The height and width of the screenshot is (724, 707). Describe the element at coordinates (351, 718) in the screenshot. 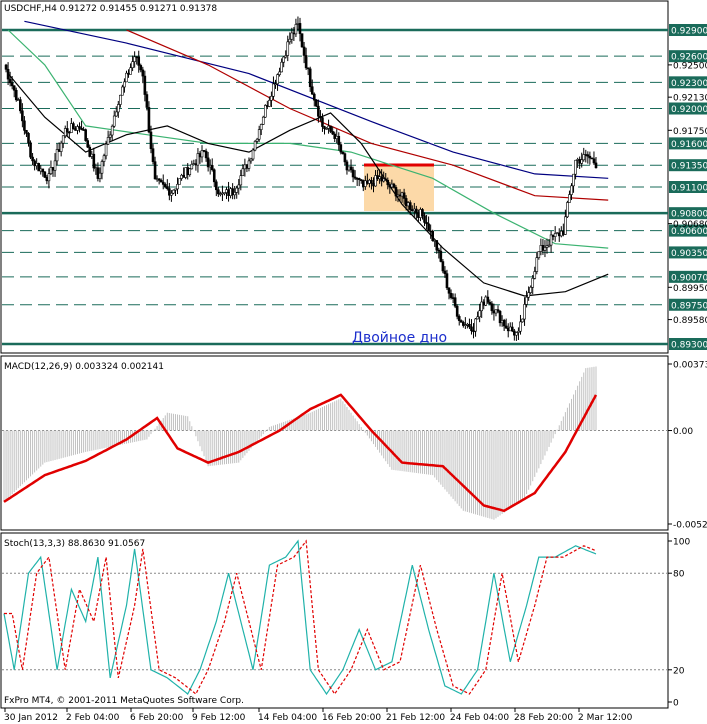

I see `x-tick-label: 16 Feb 20:00` at that location.